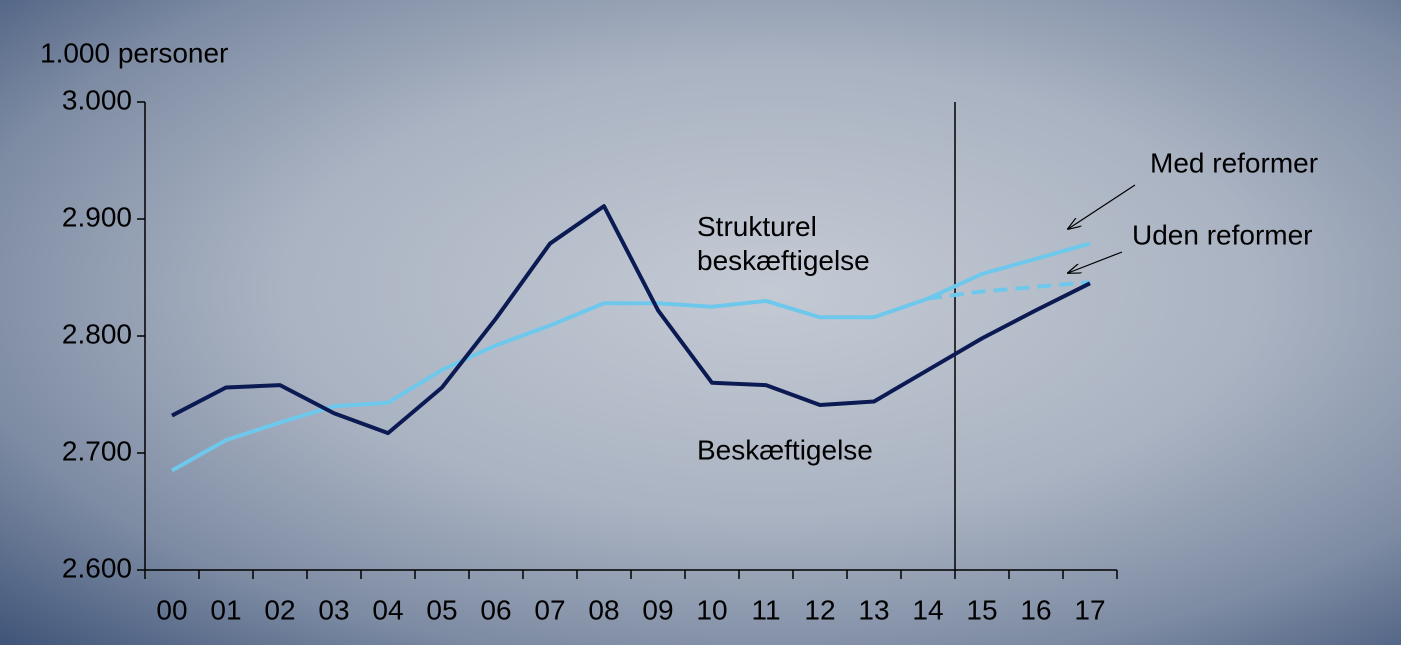 This screenshot has height=645, width=1401. I want to click on x-tick-label: 06, so click(495, 609).